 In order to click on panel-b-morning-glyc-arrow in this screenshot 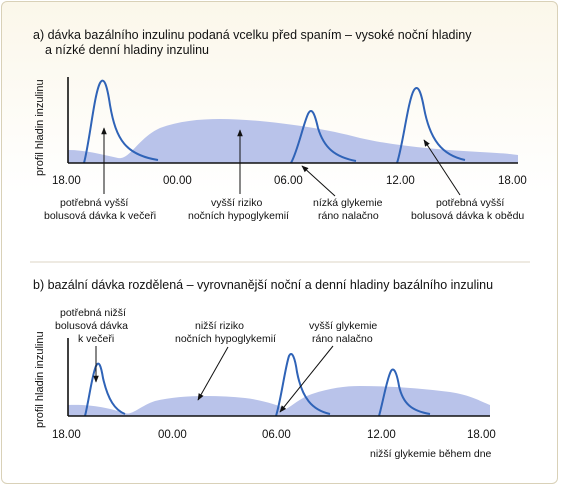, I will do `click(306, 379)`.